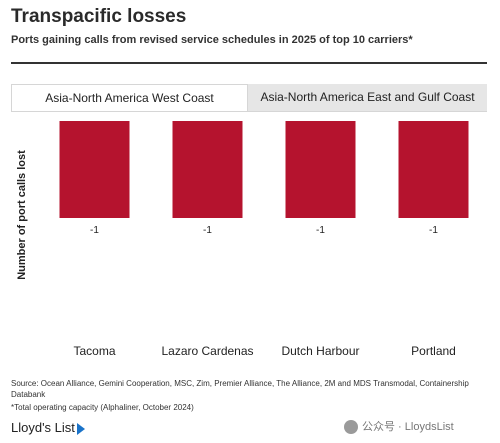 The width and height of the screenshot is (500, 443). What do you see at coordinates (320, 351) in the screenshot?
I see `category-label-2: Dutch Harbour` at bounding box center [320, 351].